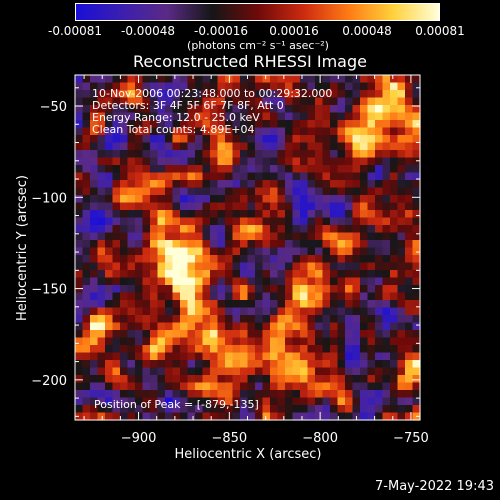 The width and height of the screenshot is (500, 500). What do you see at coordinates (411, 438) in the screenshot?
I see `x-tick-label: −750` at bounding box center [411, 438].